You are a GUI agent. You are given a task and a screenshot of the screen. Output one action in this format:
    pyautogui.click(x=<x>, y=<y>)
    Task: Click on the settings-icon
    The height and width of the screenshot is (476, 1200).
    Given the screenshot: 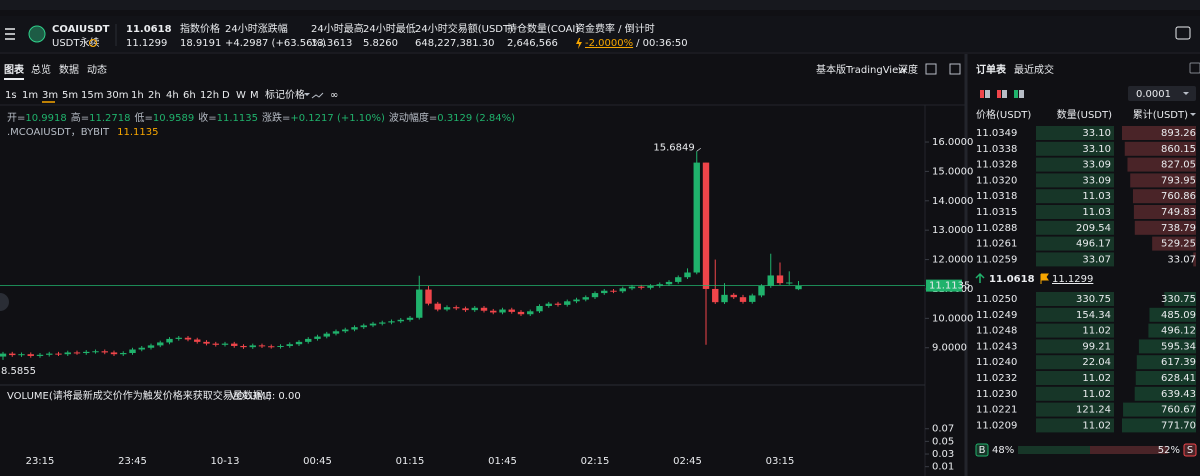 What is the action you would take?
    pyautogui.click(x=931, y=69)
    